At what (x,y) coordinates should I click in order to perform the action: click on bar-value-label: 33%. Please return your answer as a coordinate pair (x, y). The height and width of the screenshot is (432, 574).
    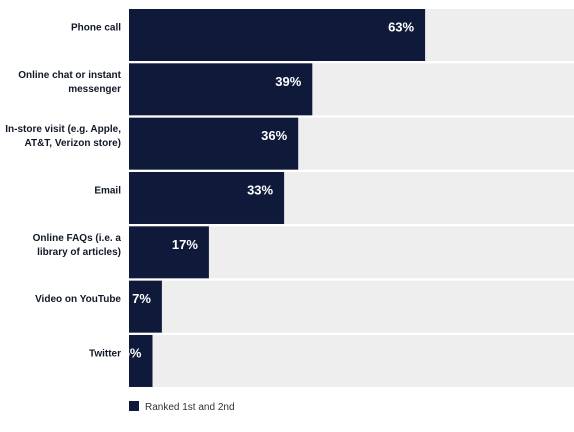
    Looking at the image, I should click on (260, 189).